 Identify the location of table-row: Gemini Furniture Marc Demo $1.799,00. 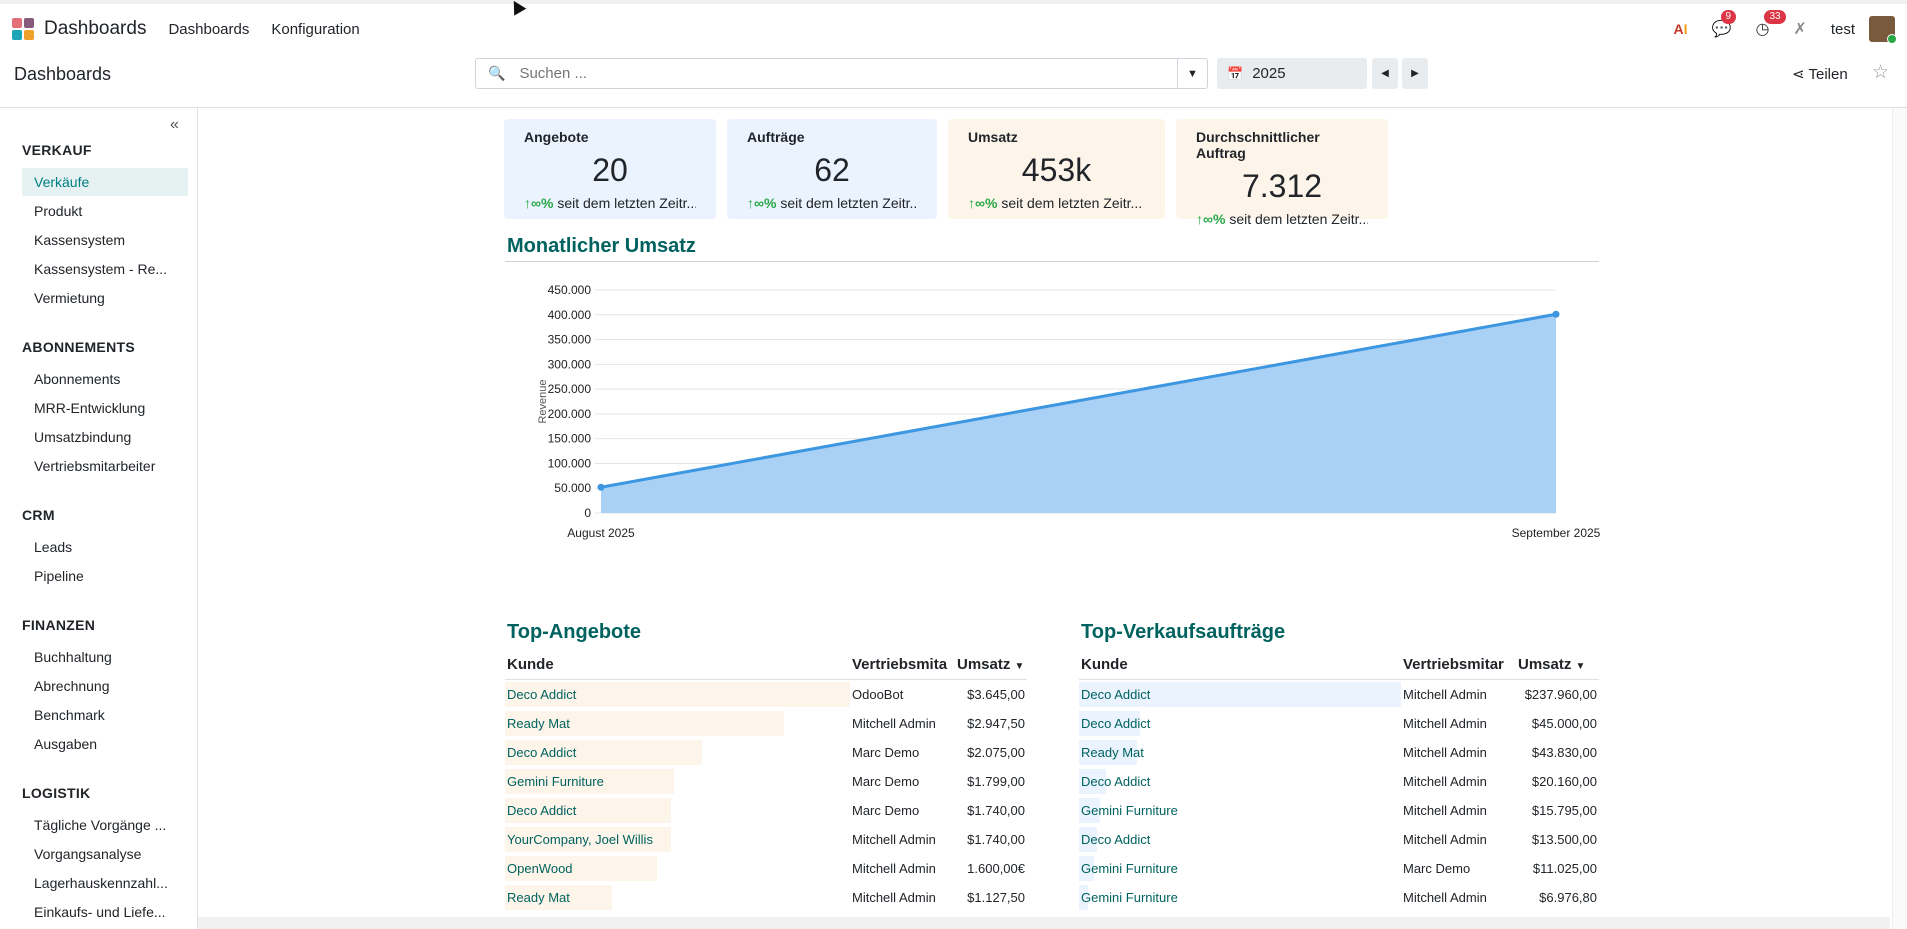
(766, 781).